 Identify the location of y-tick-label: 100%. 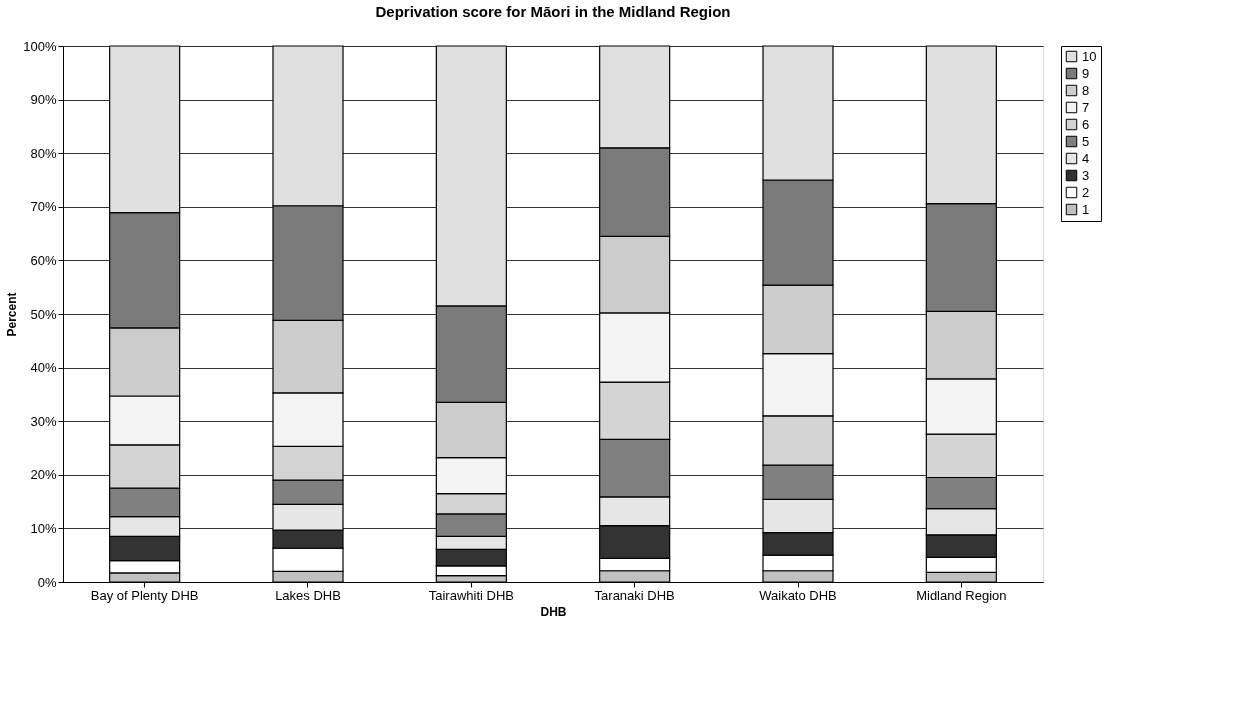
(40, 46).